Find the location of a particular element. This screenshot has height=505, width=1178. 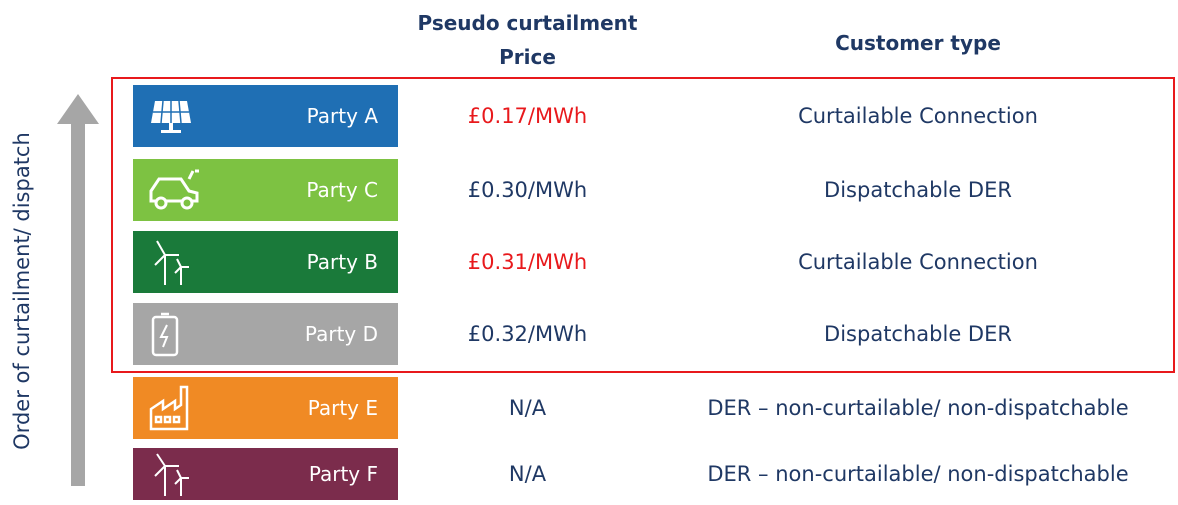

price: £0.32/MWh is located at coordinates (527, 334).